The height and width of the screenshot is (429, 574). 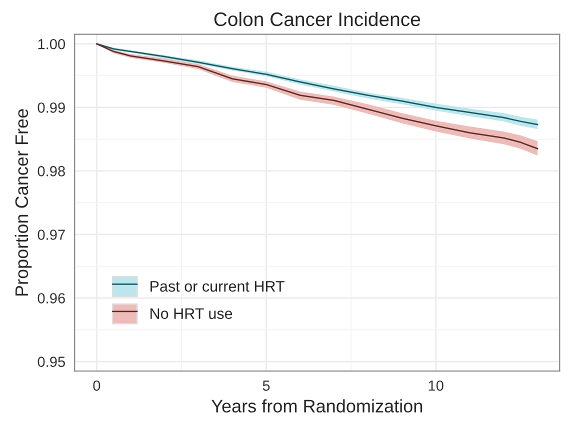 What do you see at coordinates (96, 385) in the screenshot?
I see `x-tick-label: 0` at bounding box center [96, 385].